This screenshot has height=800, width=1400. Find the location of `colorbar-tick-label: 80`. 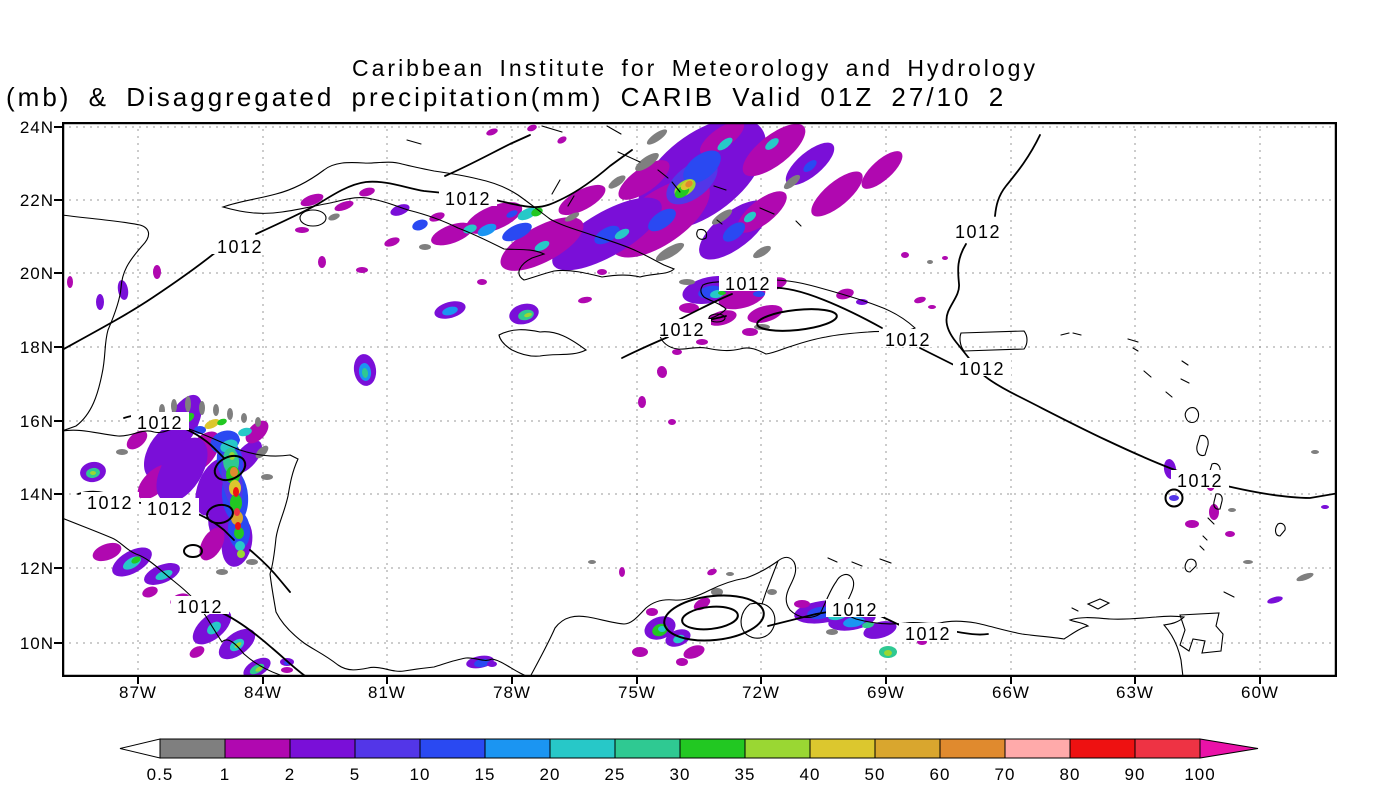

colorbar-tick-label: 80 is located at coordinates (1070, 774).